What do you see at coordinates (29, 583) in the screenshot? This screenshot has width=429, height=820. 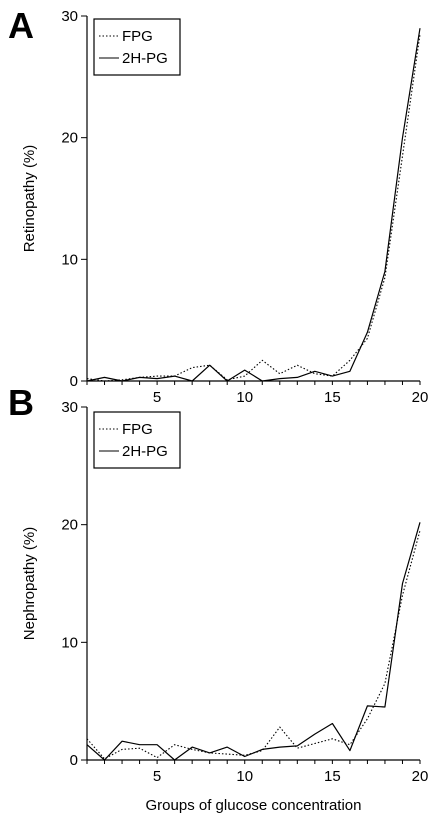 I see `y-axis-title: Nephropathy (%)` at bounding box center [29, 583].